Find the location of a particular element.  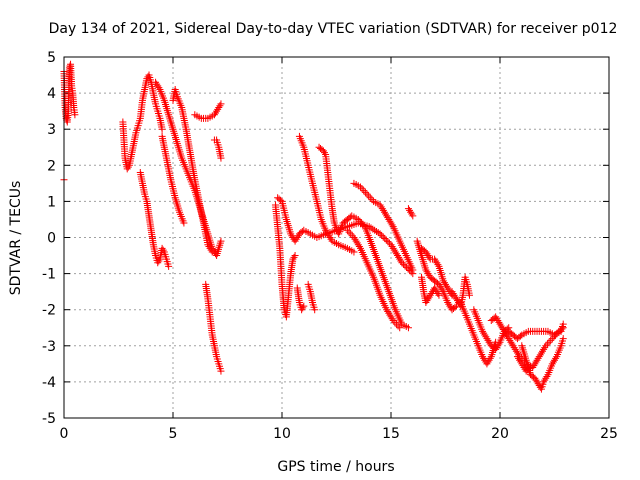

y-tick-label: 3 is located at coordinates (51, 130).